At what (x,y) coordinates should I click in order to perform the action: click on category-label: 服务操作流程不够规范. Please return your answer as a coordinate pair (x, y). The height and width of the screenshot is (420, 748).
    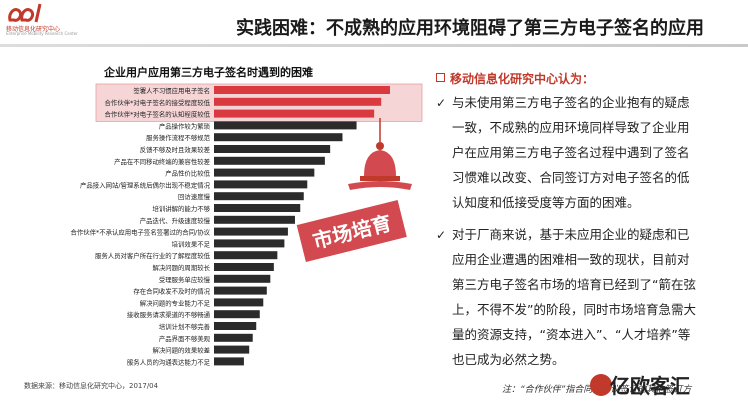
    Looking at the image, I should click on (178, 137).